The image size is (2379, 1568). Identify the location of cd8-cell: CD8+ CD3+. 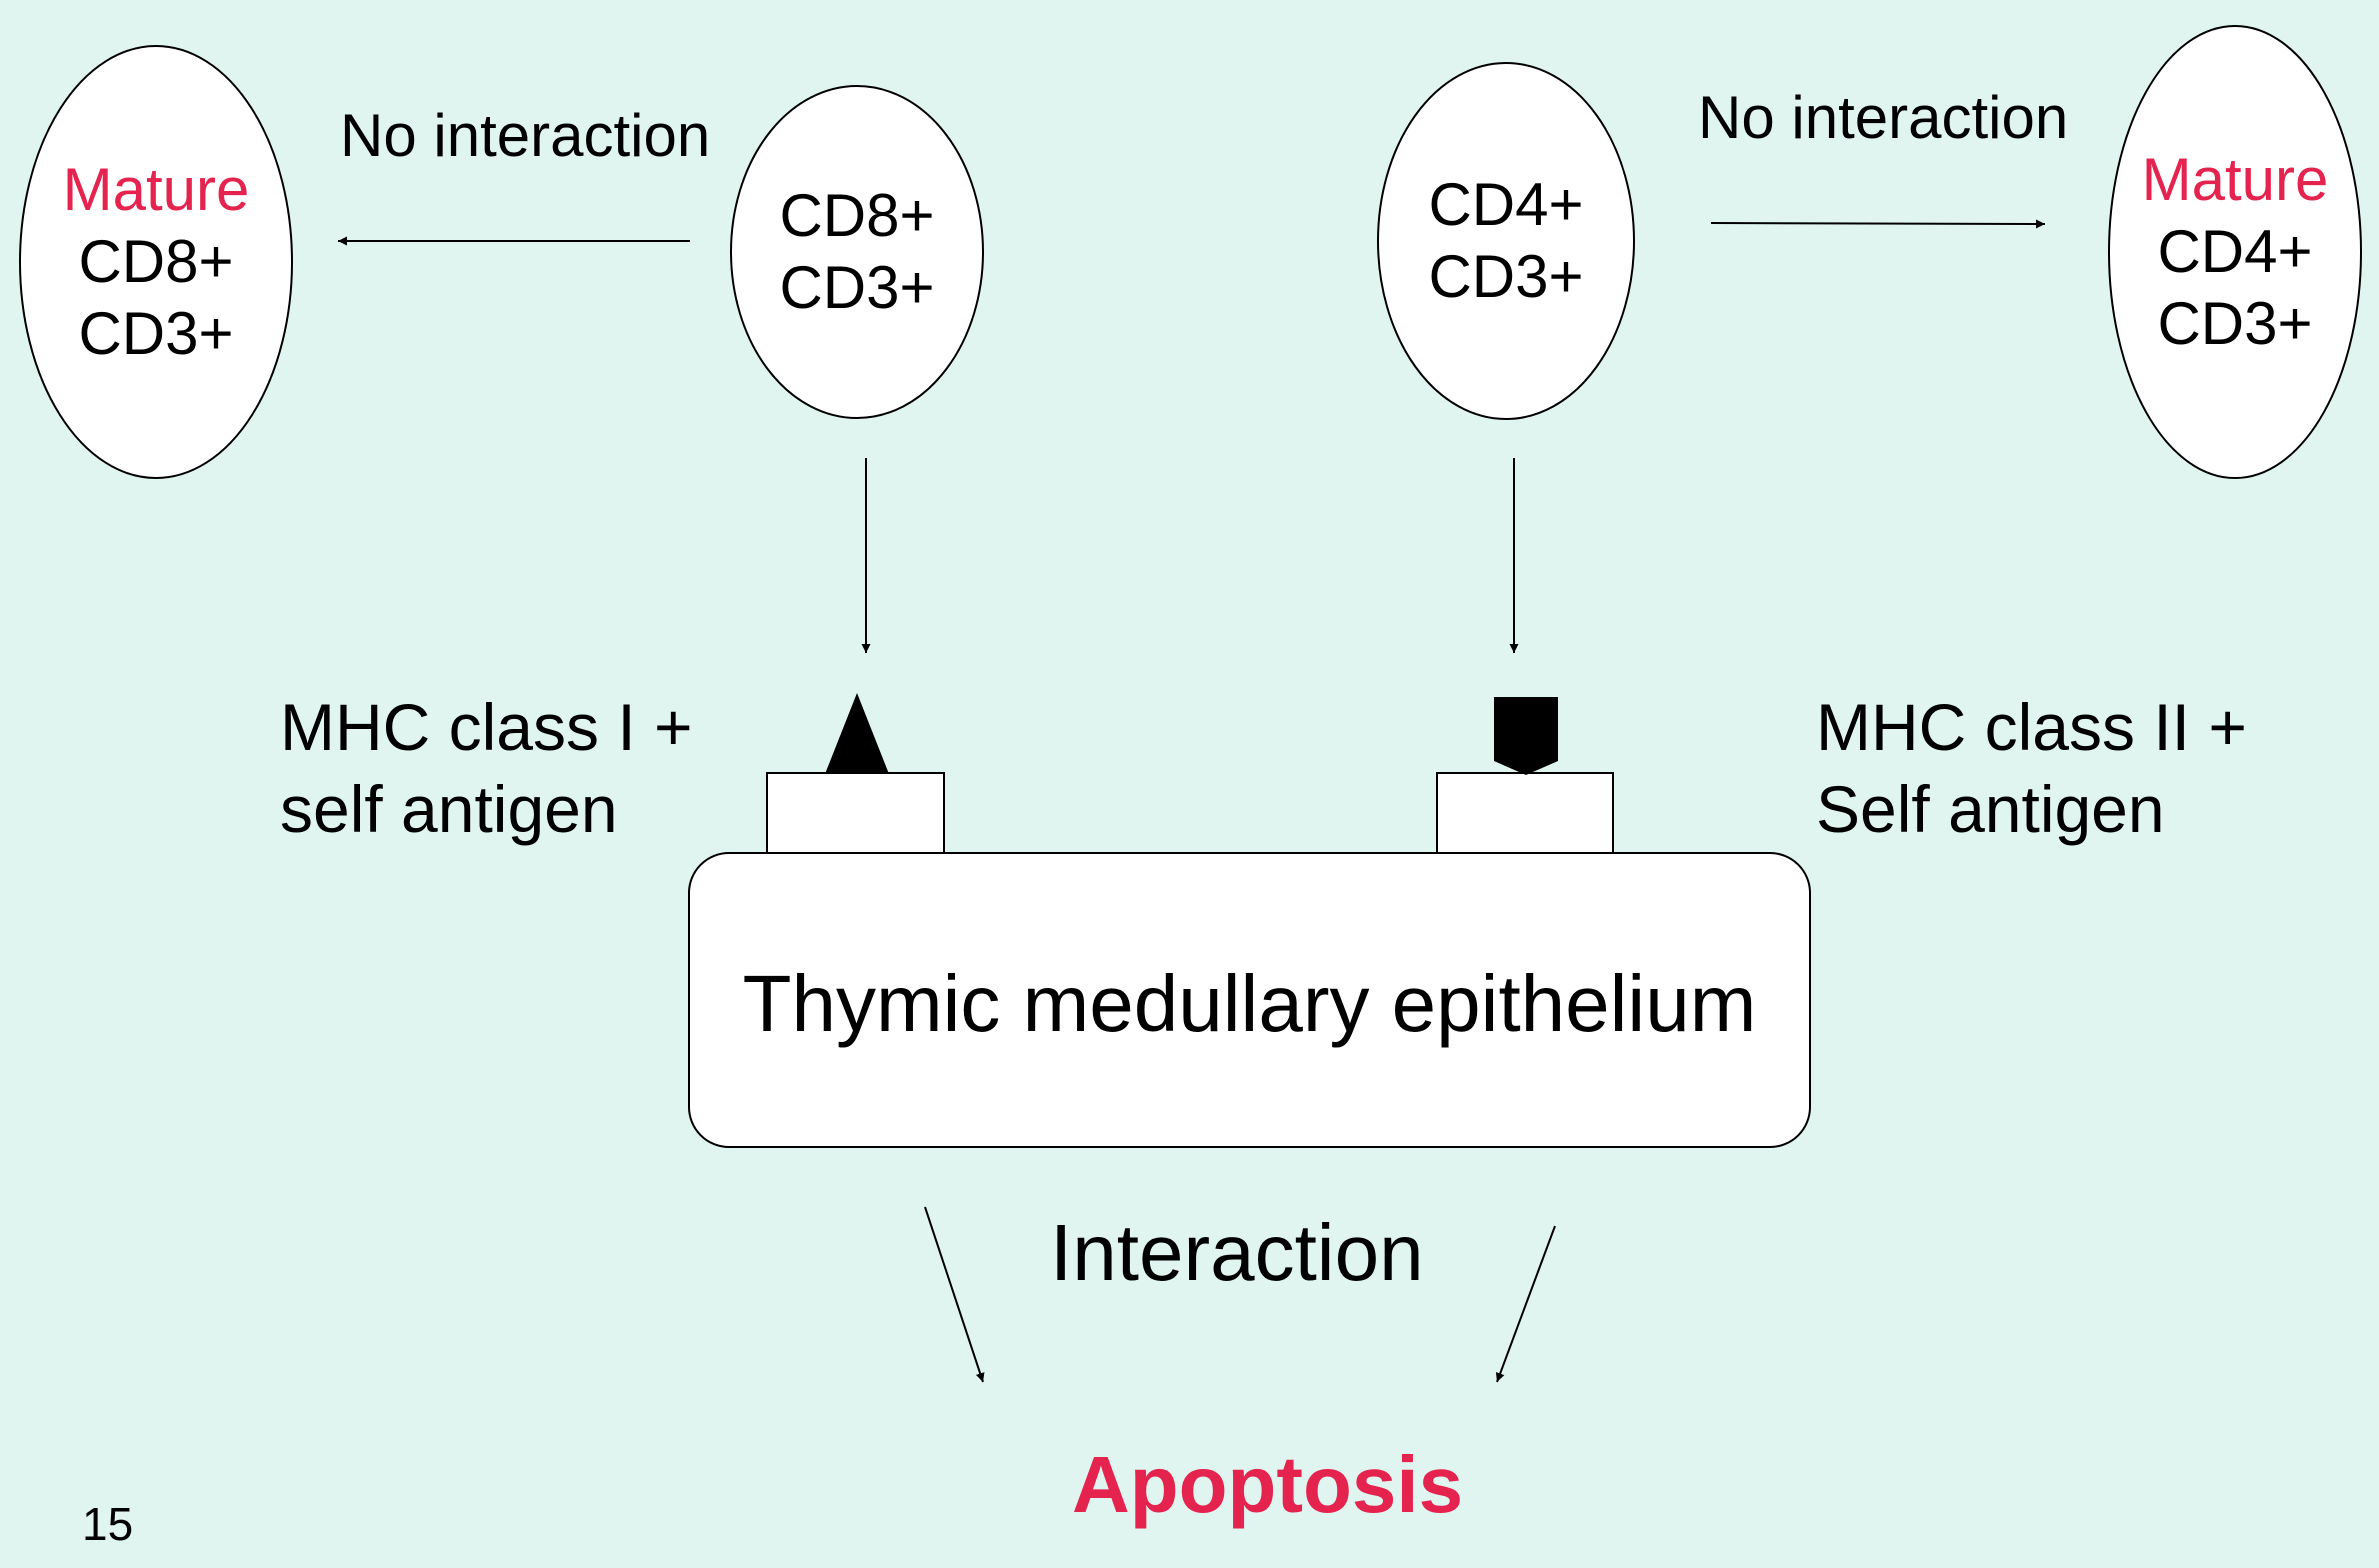
(857, 252).